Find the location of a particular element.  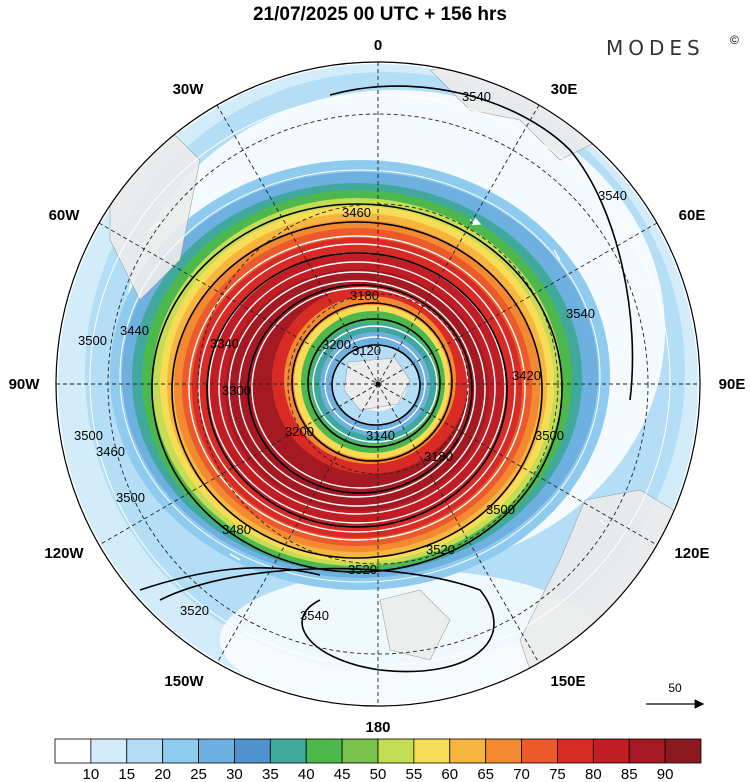

wind-reference-value: 50 is located at coordinates (675, 688).